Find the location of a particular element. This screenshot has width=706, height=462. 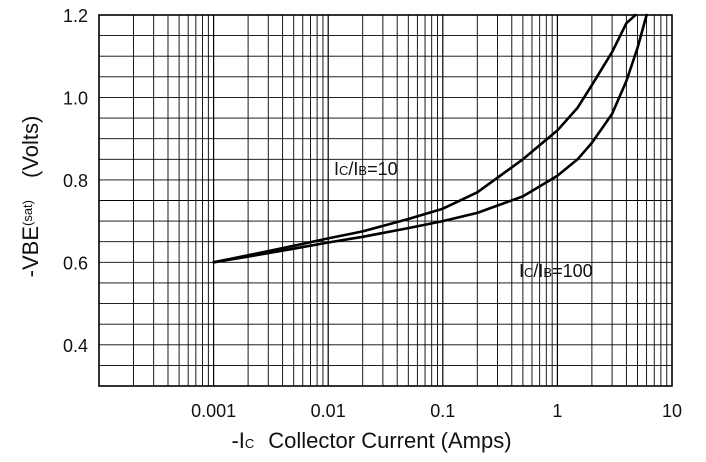

y-tick-label: 0.8 is located at coordinates (75, 181).